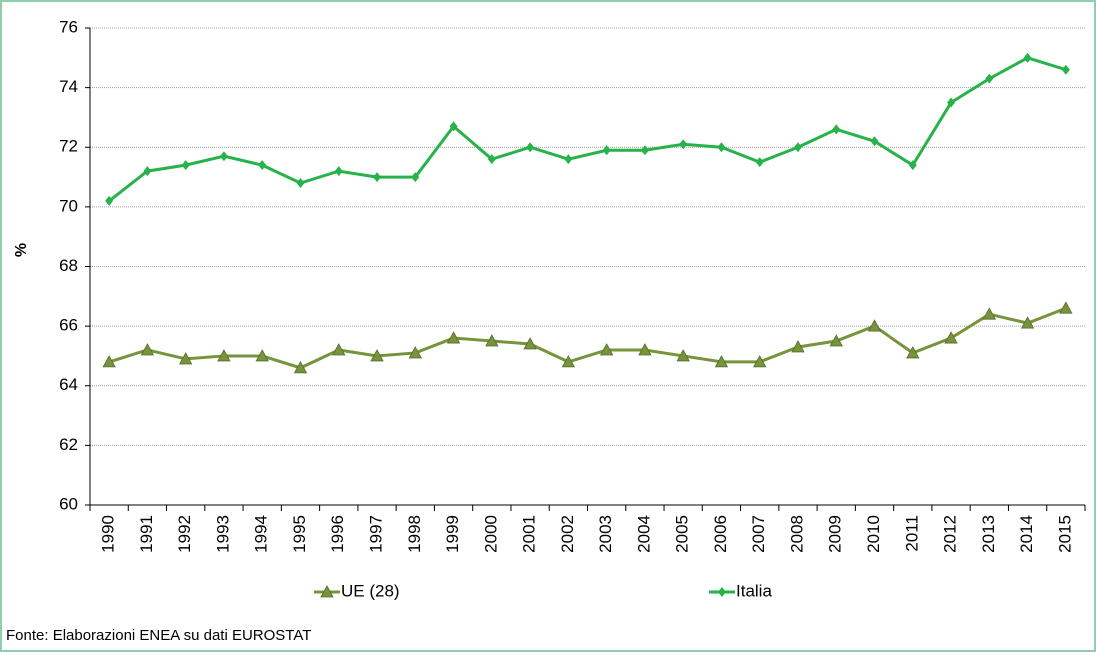  I want to click on x-tick-label: 1992, so click(184, 534).